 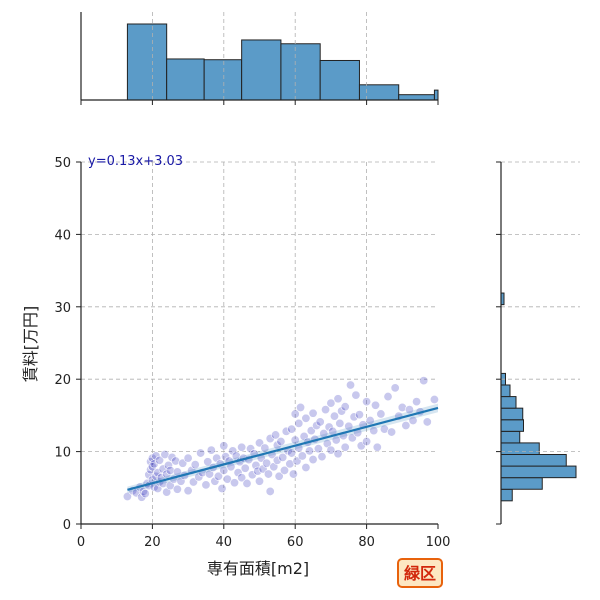 I want to click on scatter-points, so click(x=280, y=439).